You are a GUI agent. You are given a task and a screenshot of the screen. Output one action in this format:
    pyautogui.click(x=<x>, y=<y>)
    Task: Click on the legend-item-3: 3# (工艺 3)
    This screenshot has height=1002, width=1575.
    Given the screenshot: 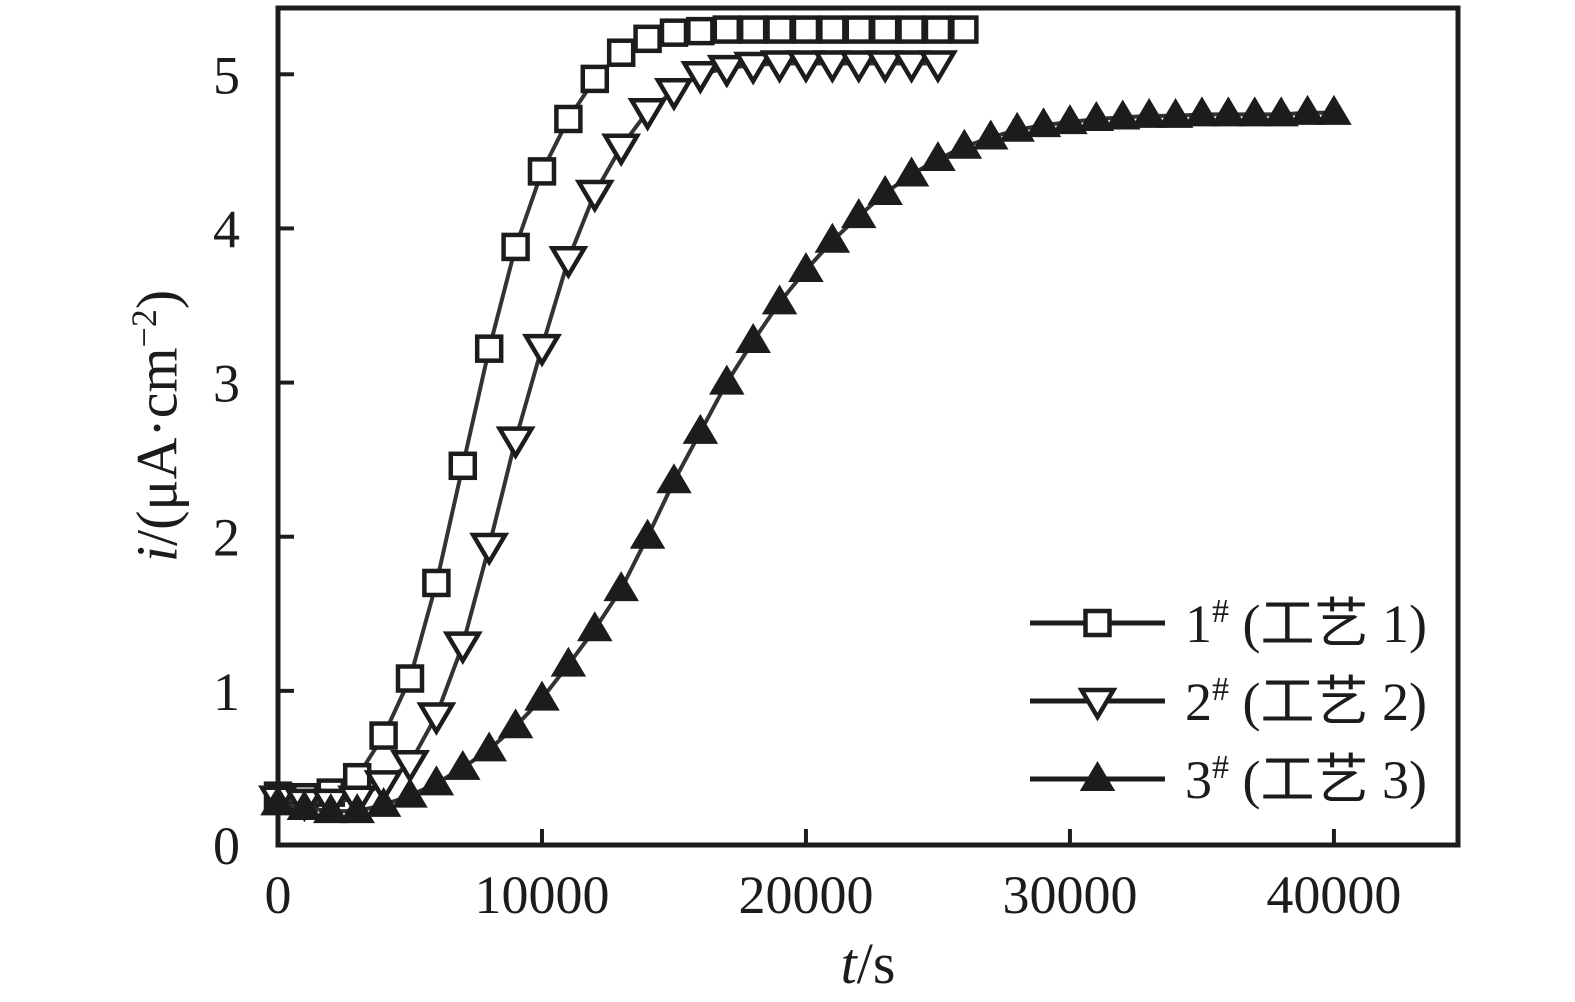 What is the action you would take?
    pyautogui.click(x=1228, y=779)
    